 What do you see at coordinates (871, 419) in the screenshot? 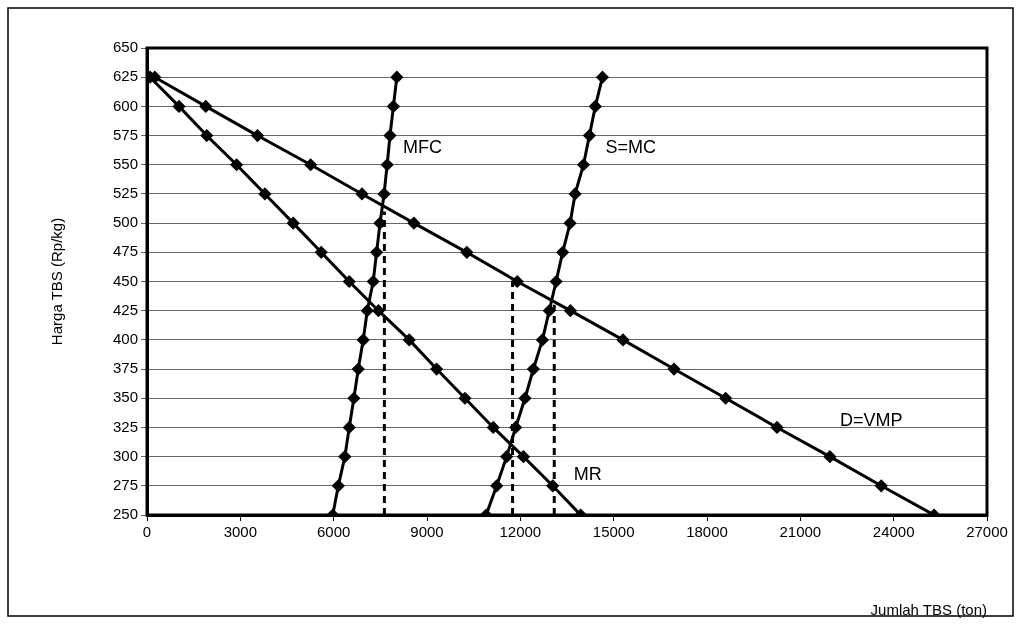
I see `series-label: D=VMP` at bounding box center [871, 419].